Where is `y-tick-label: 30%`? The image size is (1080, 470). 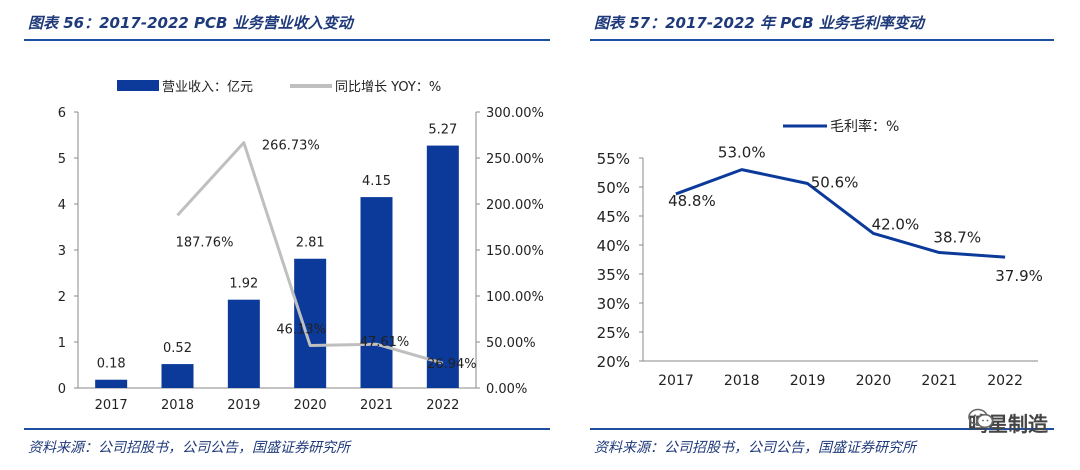
y-tick-label: 30% is located at coordinates (613, 304).